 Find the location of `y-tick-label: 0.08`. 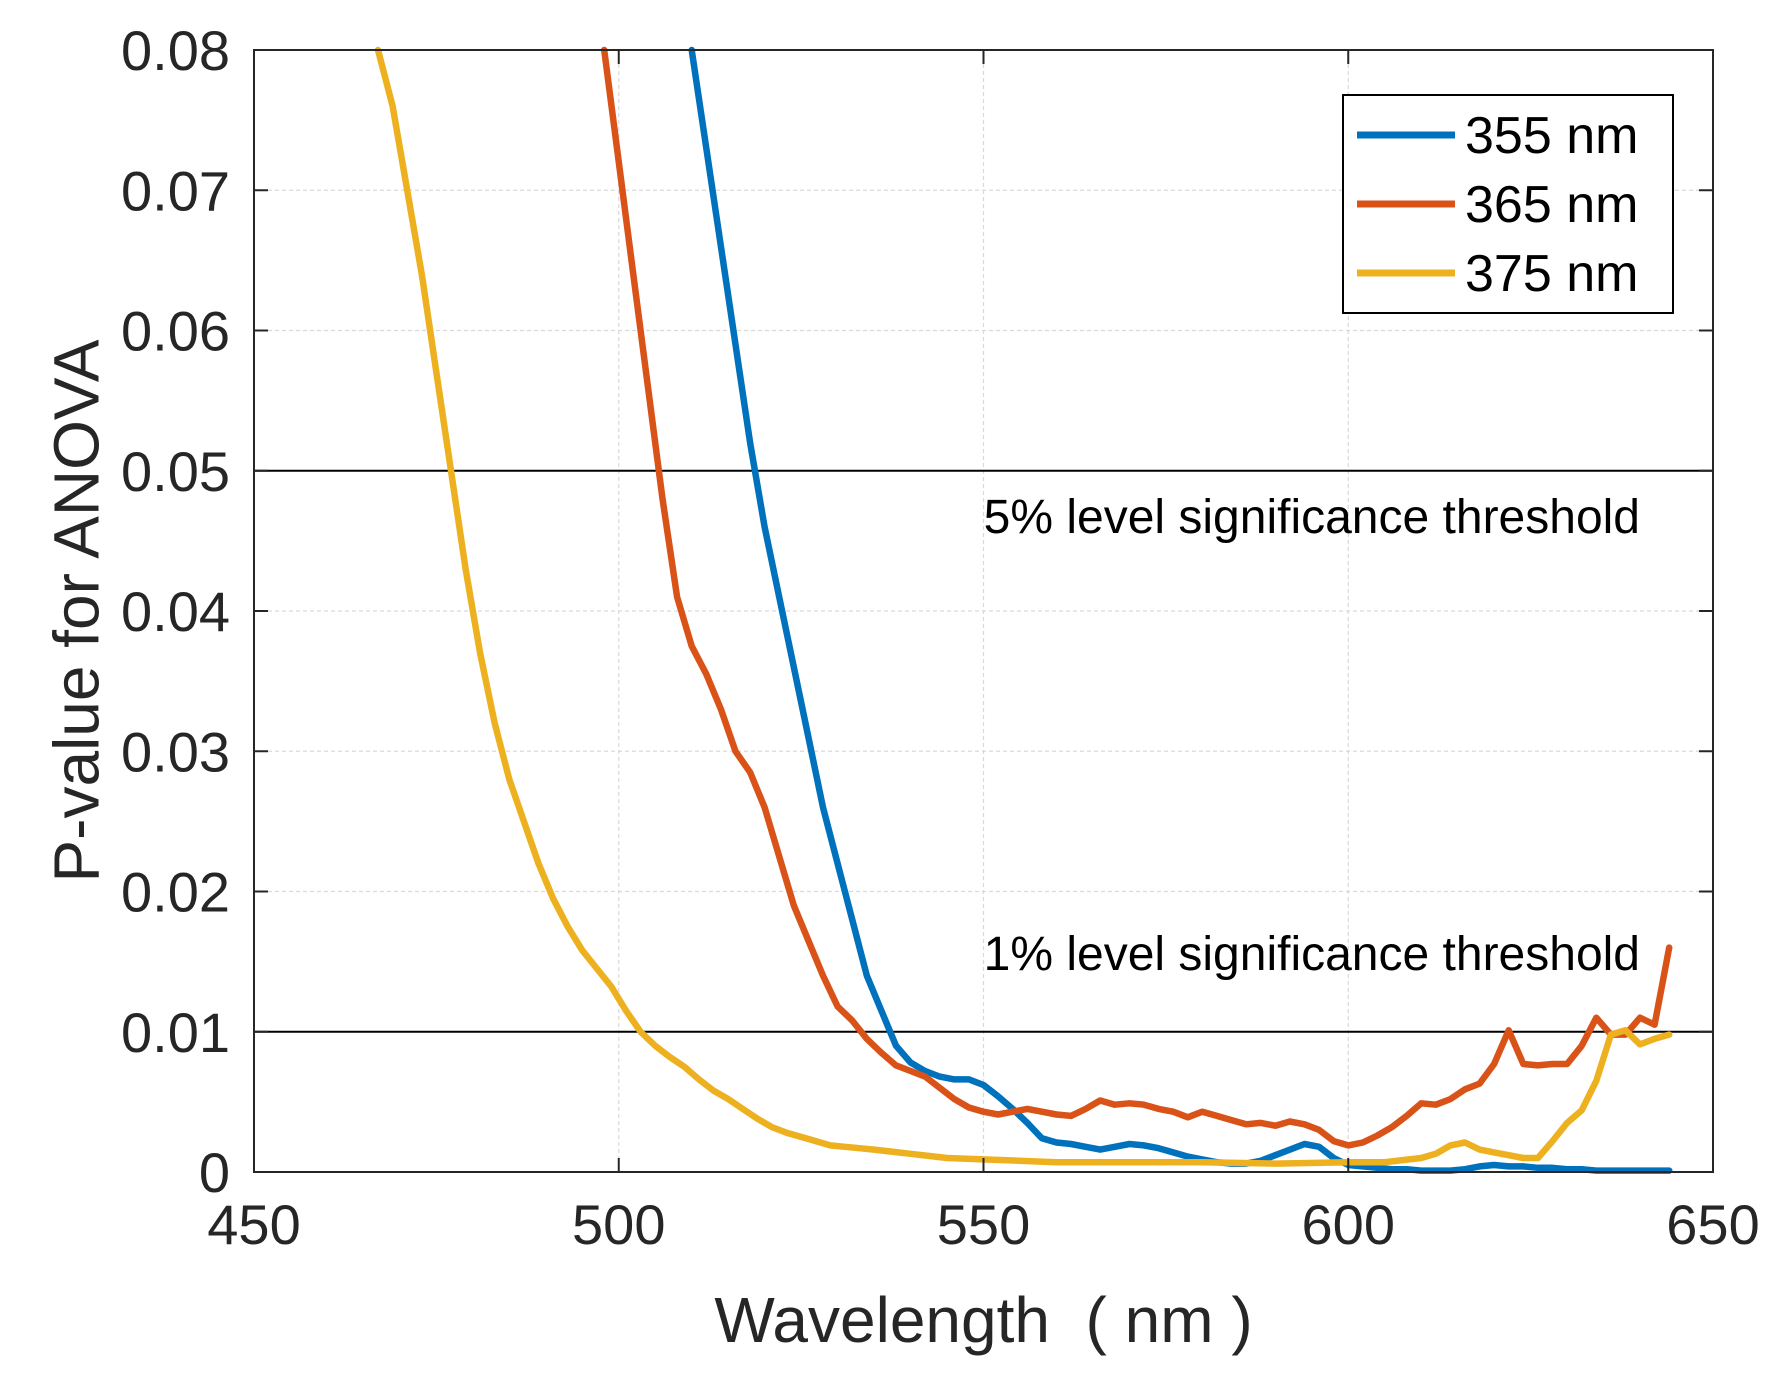

y-tick-label: 0.08 is located at coordinates (175, 50).